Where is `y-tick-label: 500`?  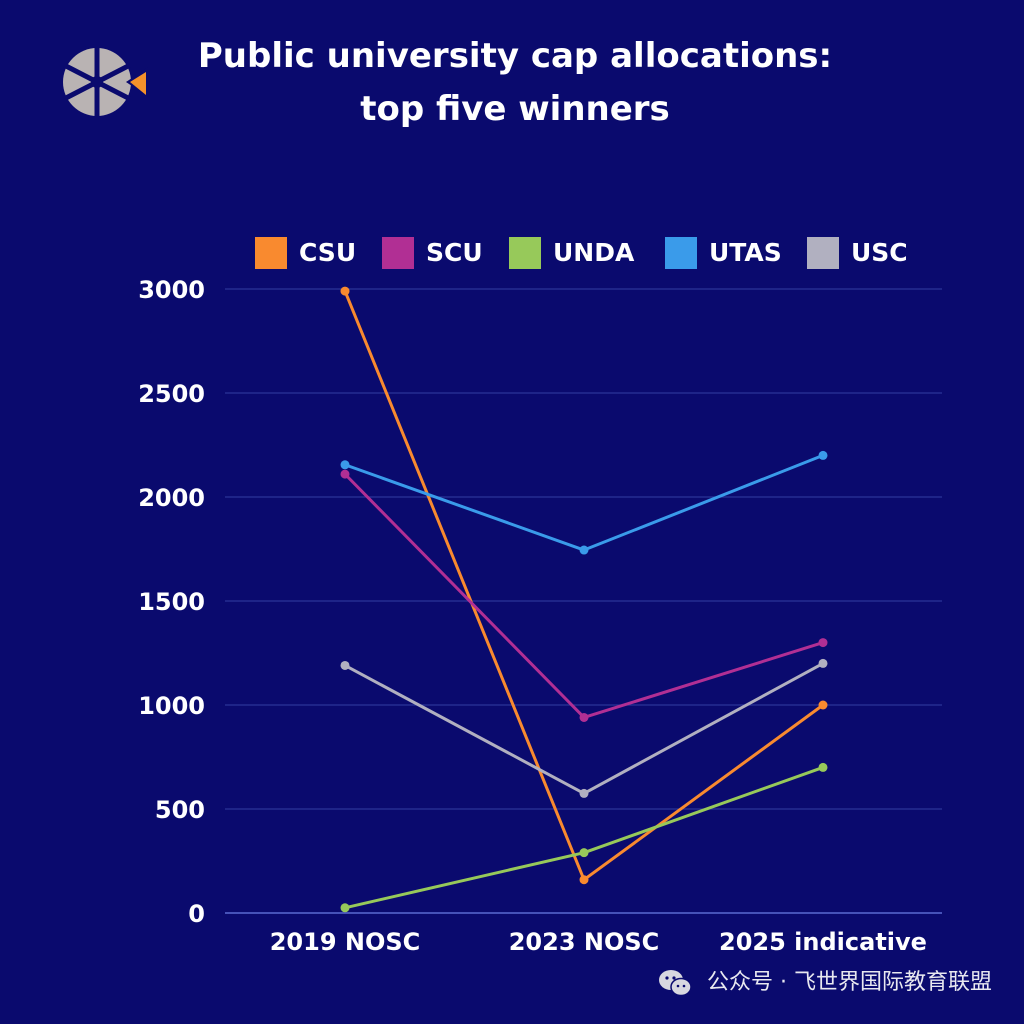 y-tick-label: 500 is located at coordinates (180, 810).